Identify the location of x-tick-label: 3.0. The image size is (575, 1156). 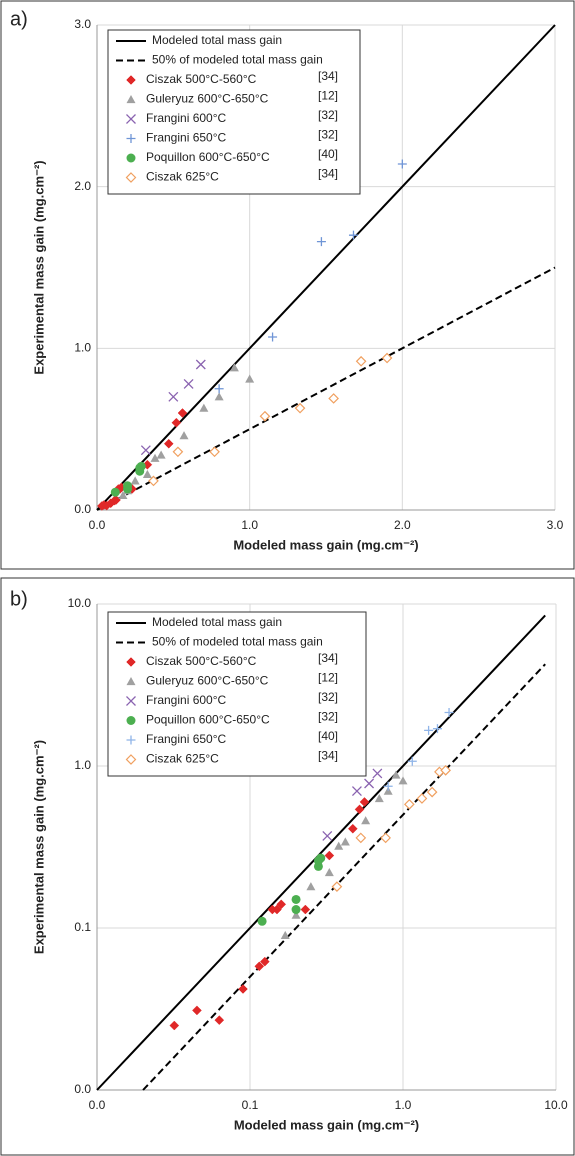
(555, 525).